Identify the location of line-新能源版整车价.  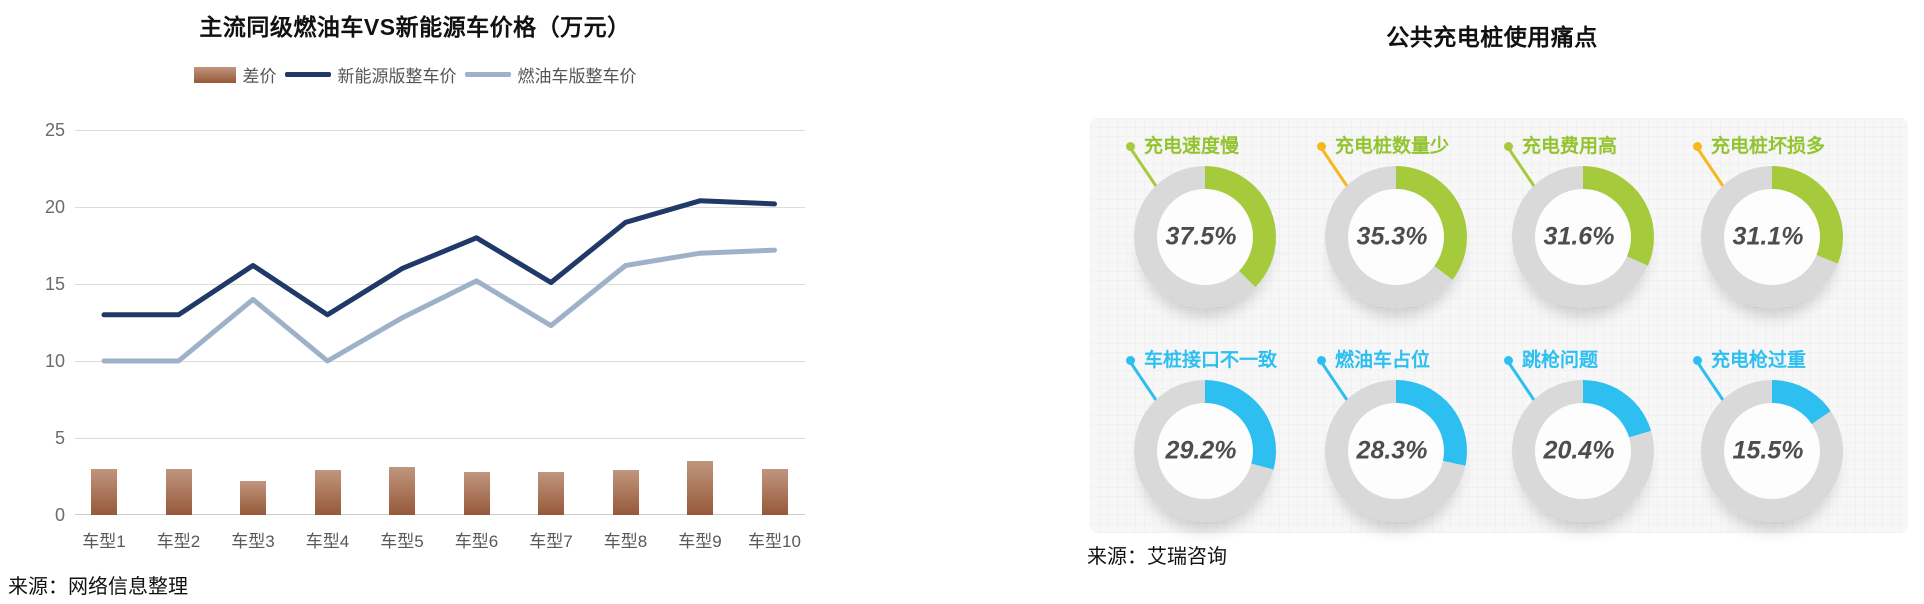
(439, 258).